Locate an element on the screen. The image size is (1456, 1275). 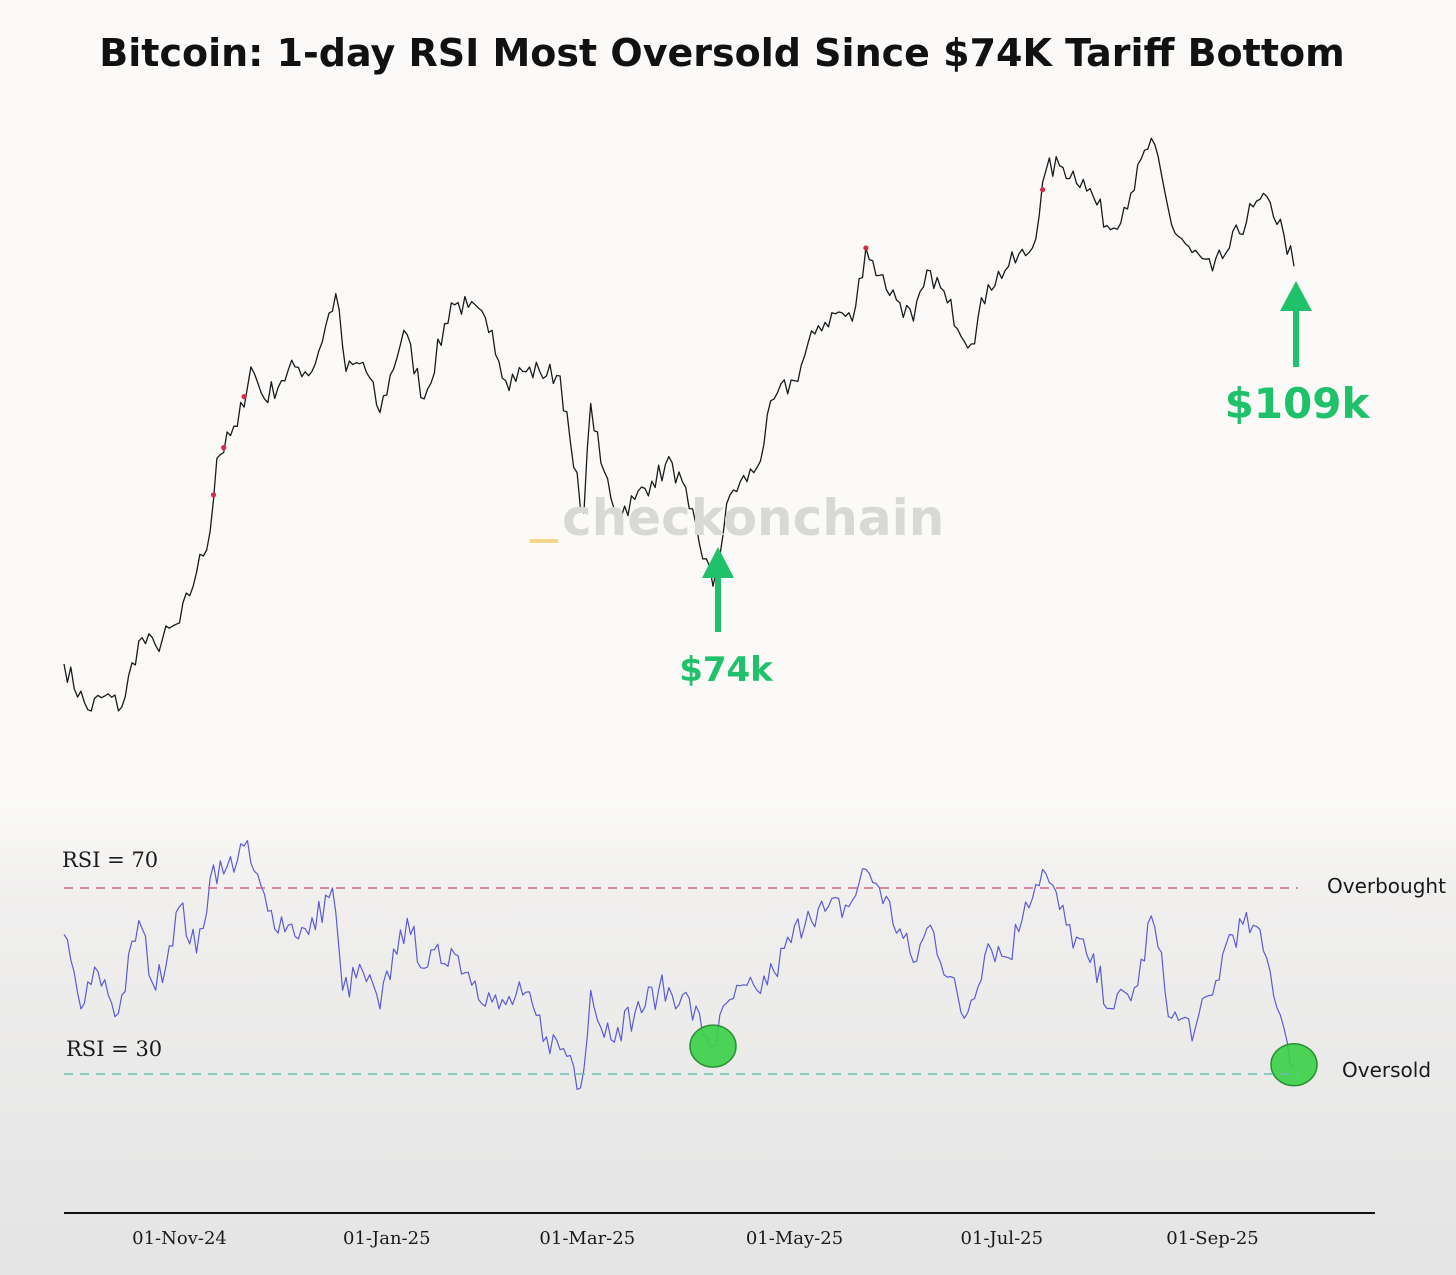
x-tick-label: 01-Nov-24 is located at coordinates (179, 1238).